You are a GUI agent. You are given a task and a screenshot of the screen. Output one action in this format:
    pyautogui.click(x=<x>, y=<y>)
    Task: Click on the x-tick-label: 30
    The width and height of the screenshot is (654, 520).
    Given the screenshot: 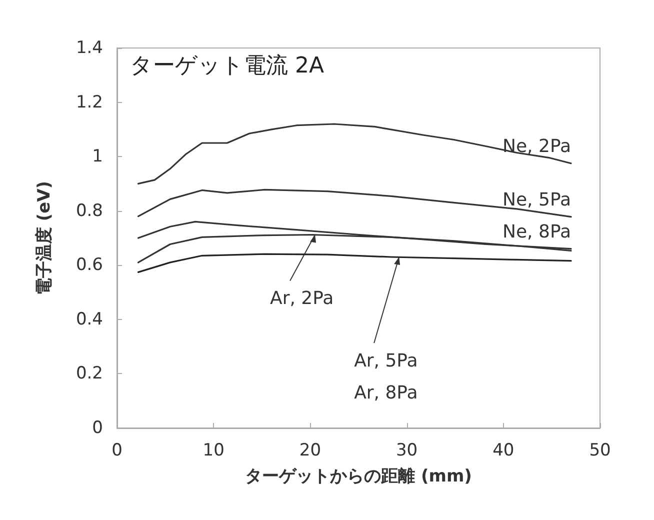 What is the action you would take?
    pyautogui.click(x=407, y=450)
    